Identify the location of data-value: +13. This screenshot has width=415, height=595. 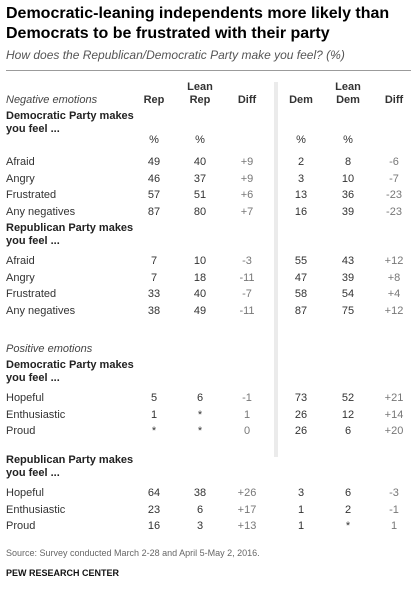
(247, 526).